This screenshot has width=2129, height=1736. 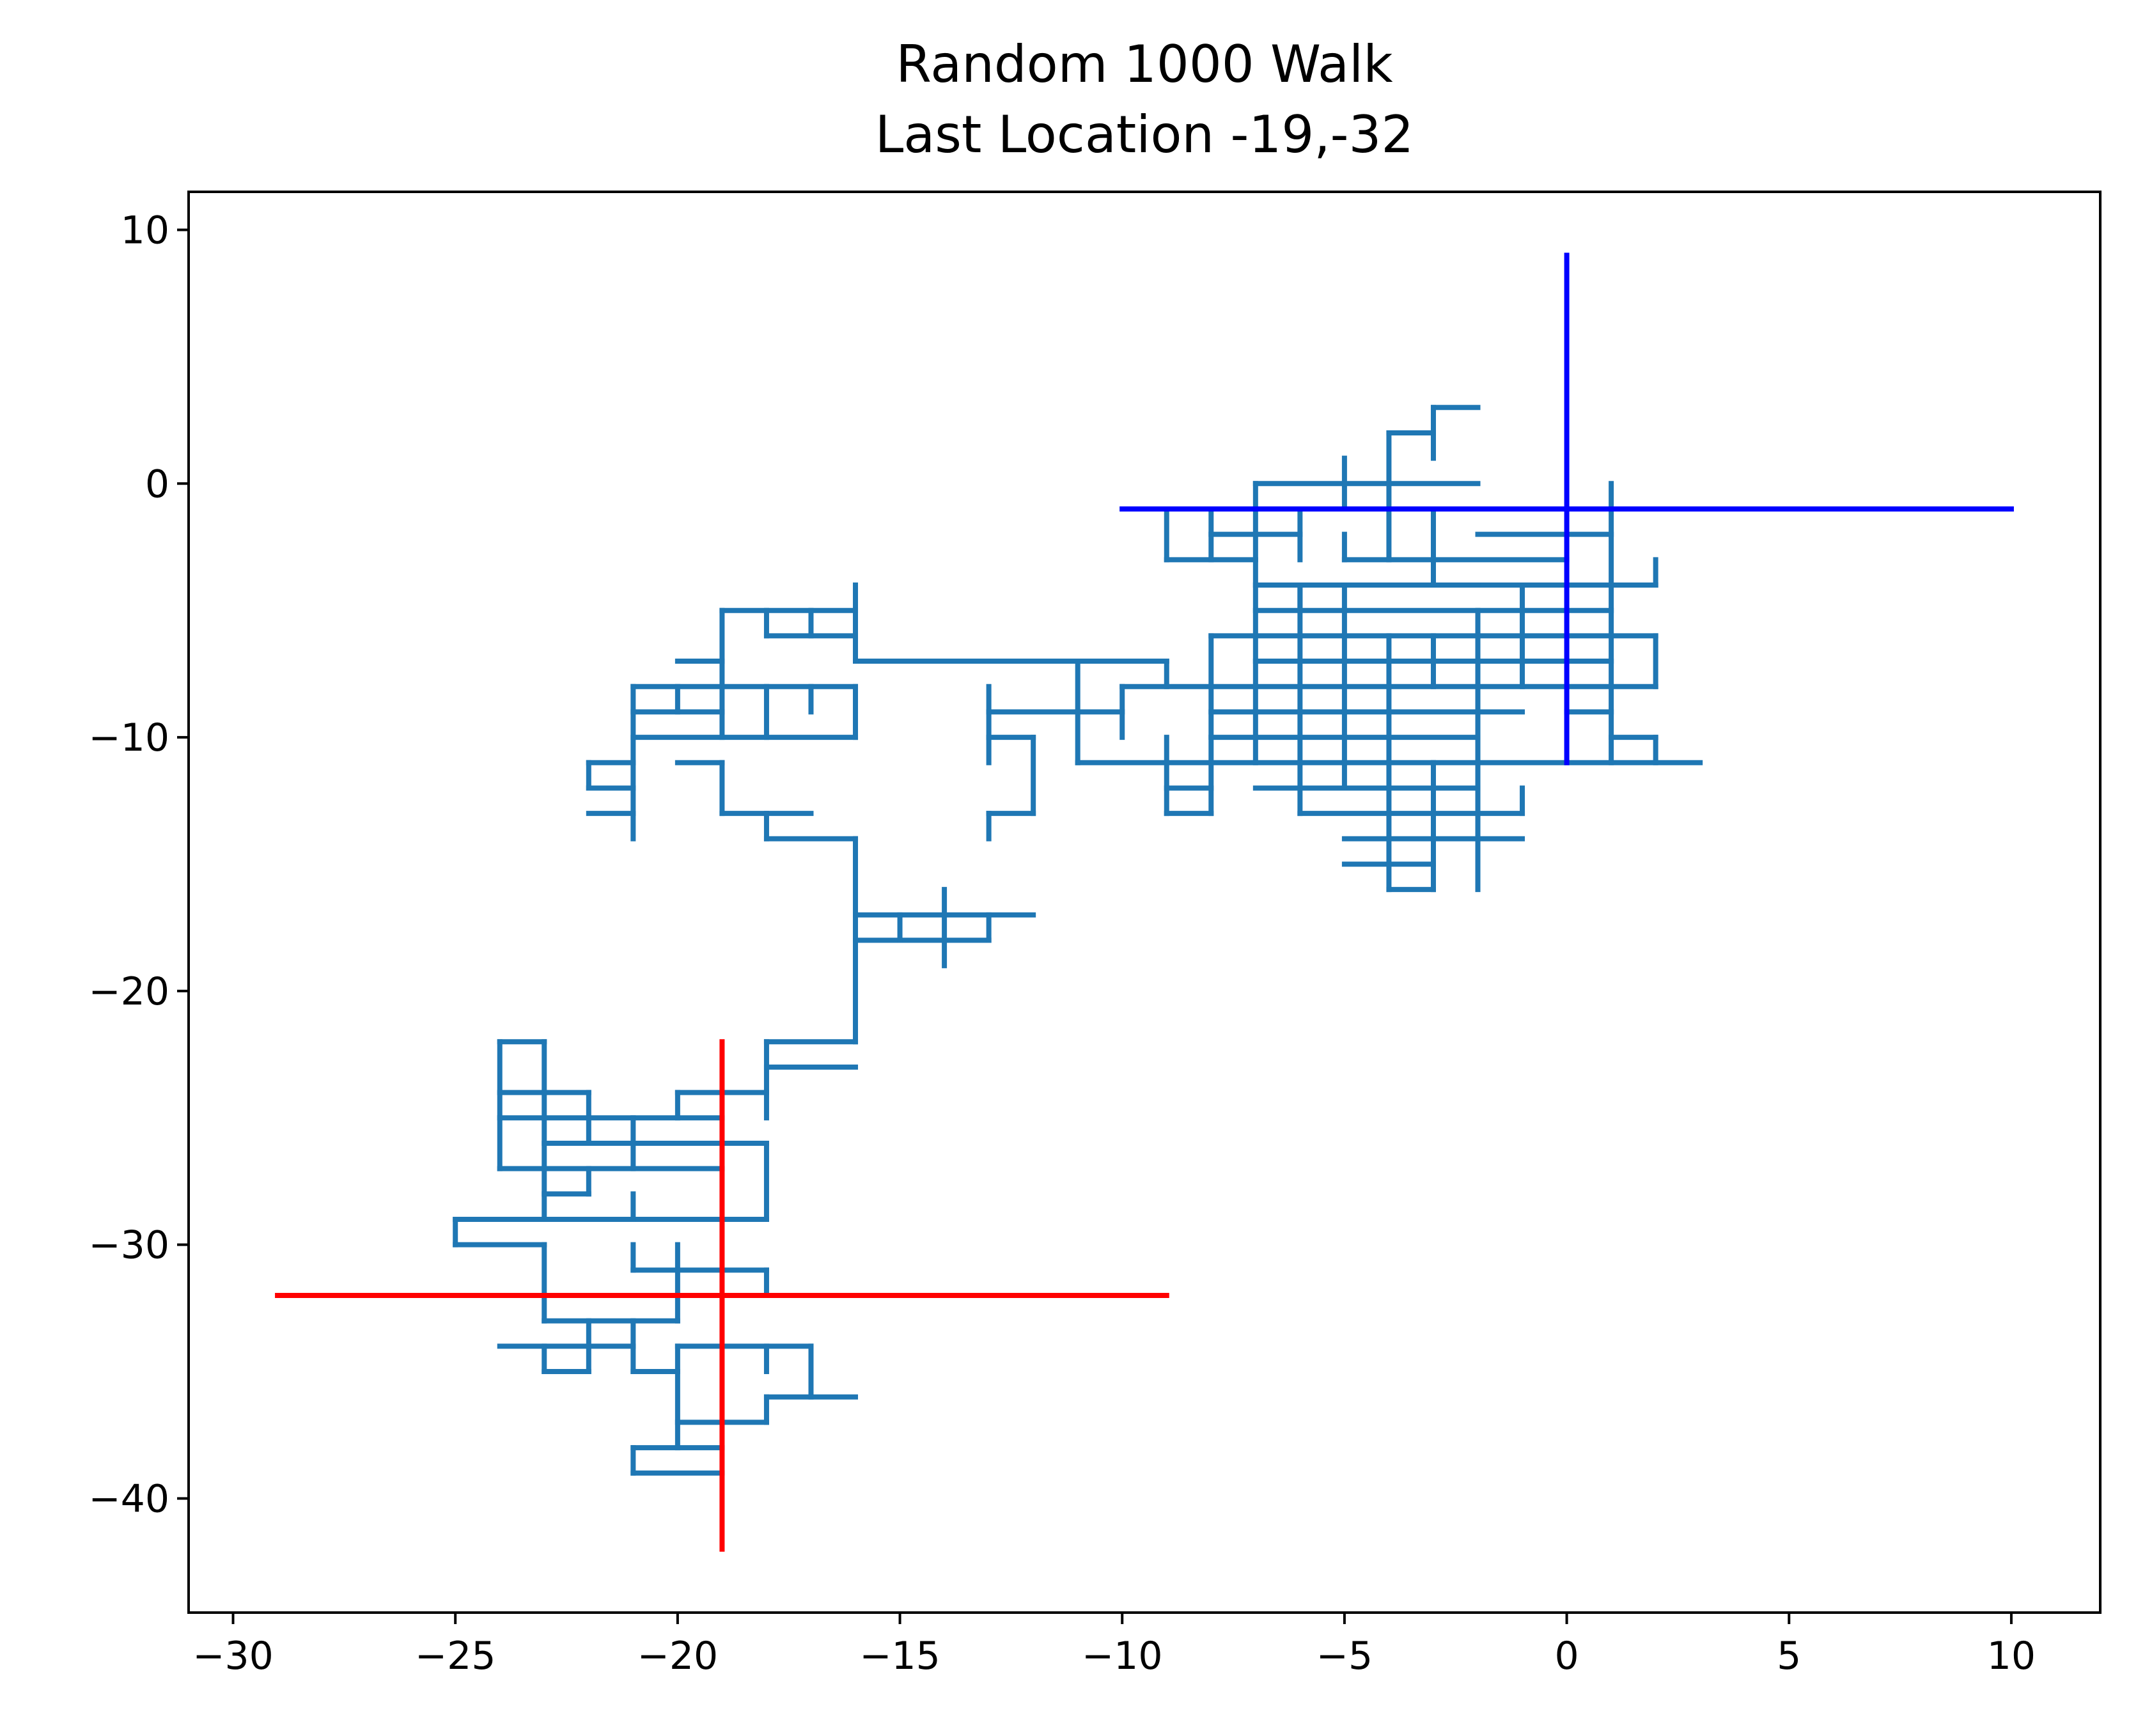 I want to click on x-tick-label: 5, so click(x=1789, y=1656).